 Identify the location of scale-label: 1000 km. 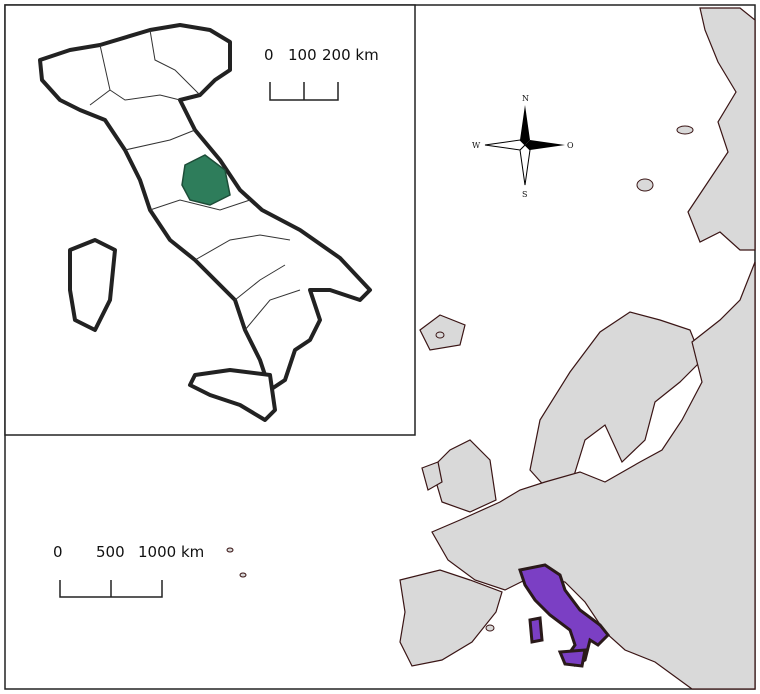
(171, 552).